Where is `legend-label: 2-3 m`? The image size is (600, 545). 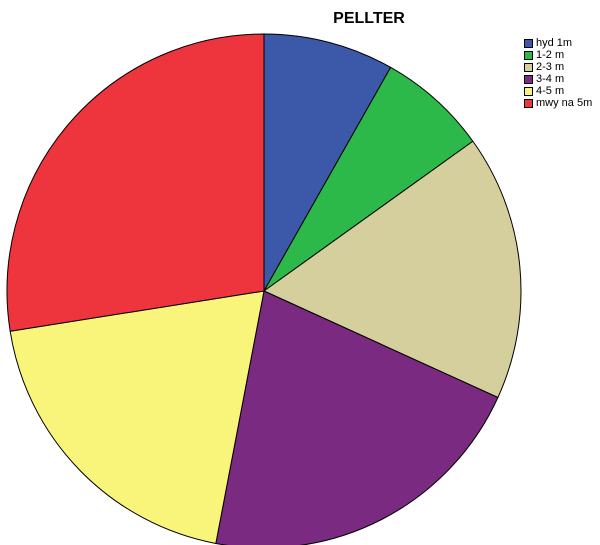
legend-label: 2-3 m is located at coordinates (550, 67).